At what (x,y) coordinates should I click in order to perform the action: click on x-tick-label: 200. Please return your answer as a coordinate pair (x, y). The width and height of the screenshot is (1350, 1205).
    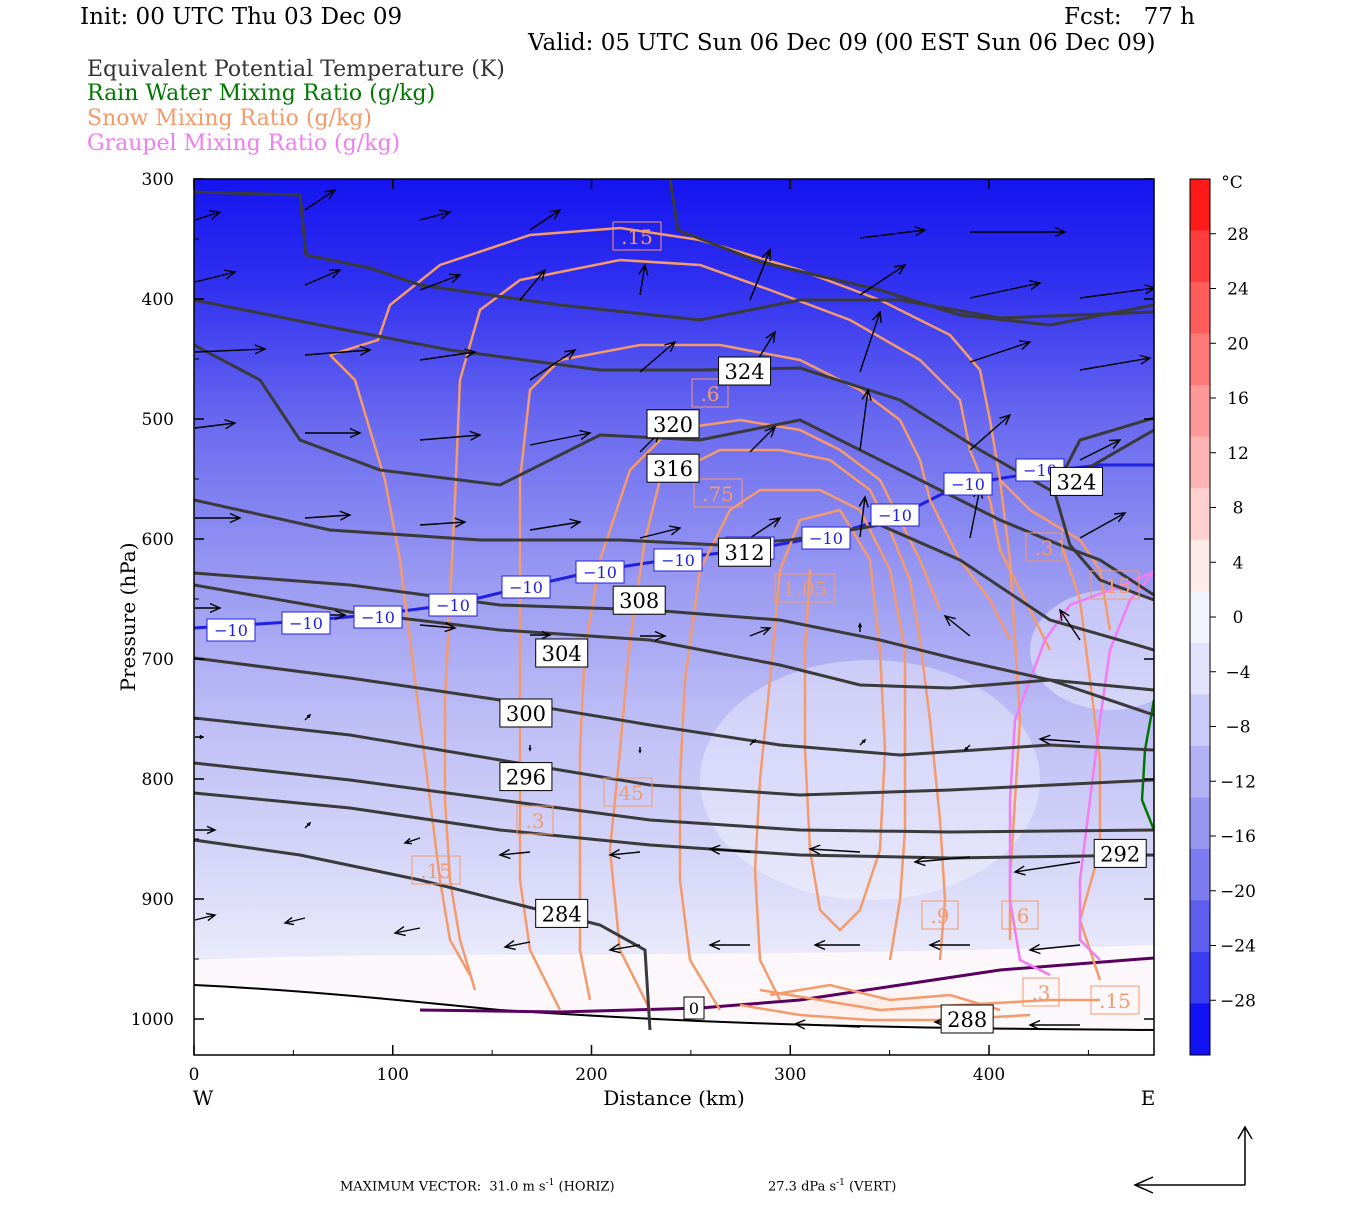
    Looking at the image, I should click on (591, 1075).